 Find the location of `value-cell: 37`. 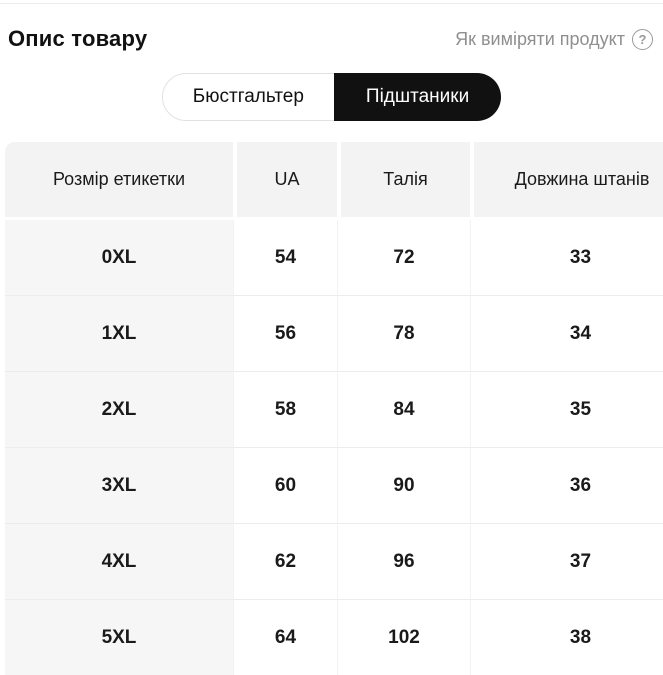

value-cell: 37 is located at coordinates (566, 561).